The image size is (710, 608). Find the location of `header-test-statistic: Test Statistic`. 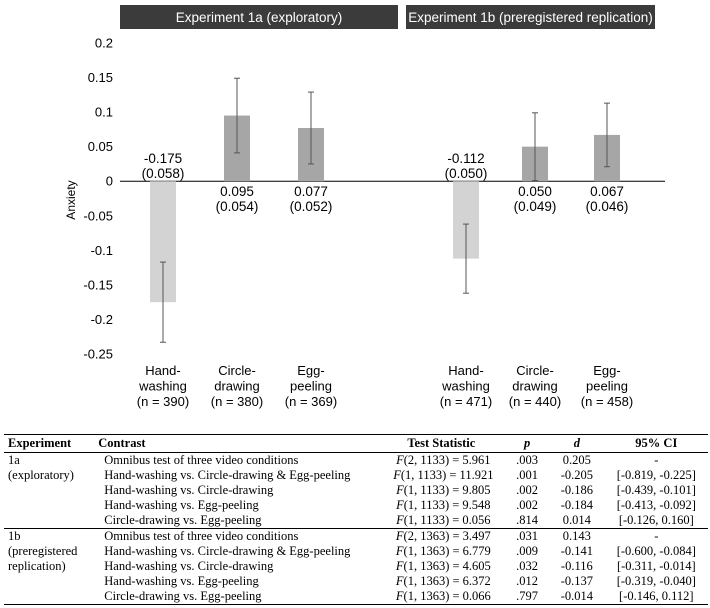

header-test-statistic: Test Statistic is located at coordinates (441, 443).